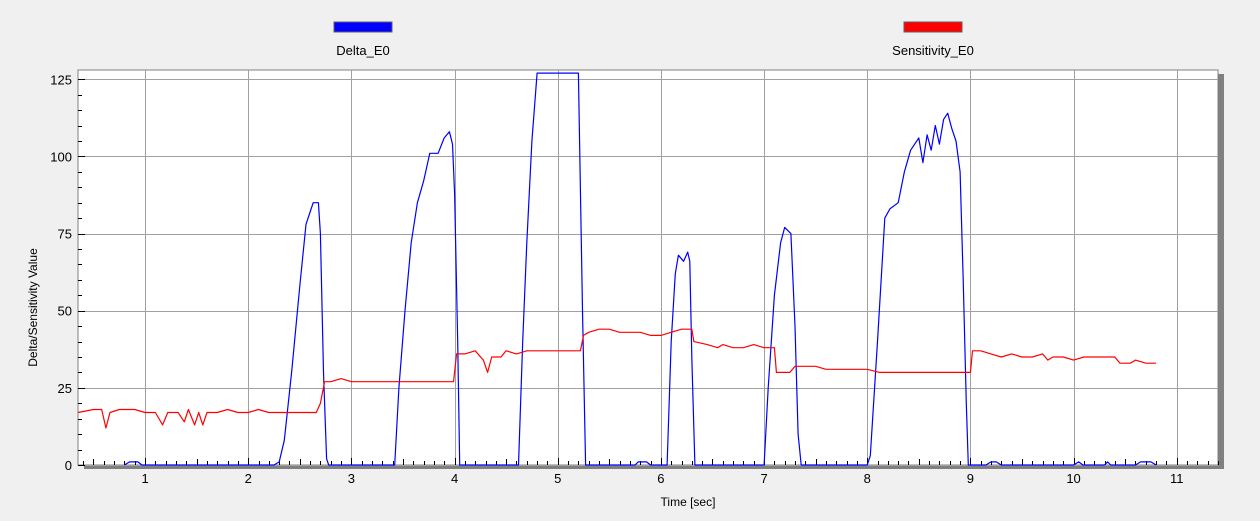 The image size is (1260, 521). I want to click on y-tick-label: 50, so click(65, 311).